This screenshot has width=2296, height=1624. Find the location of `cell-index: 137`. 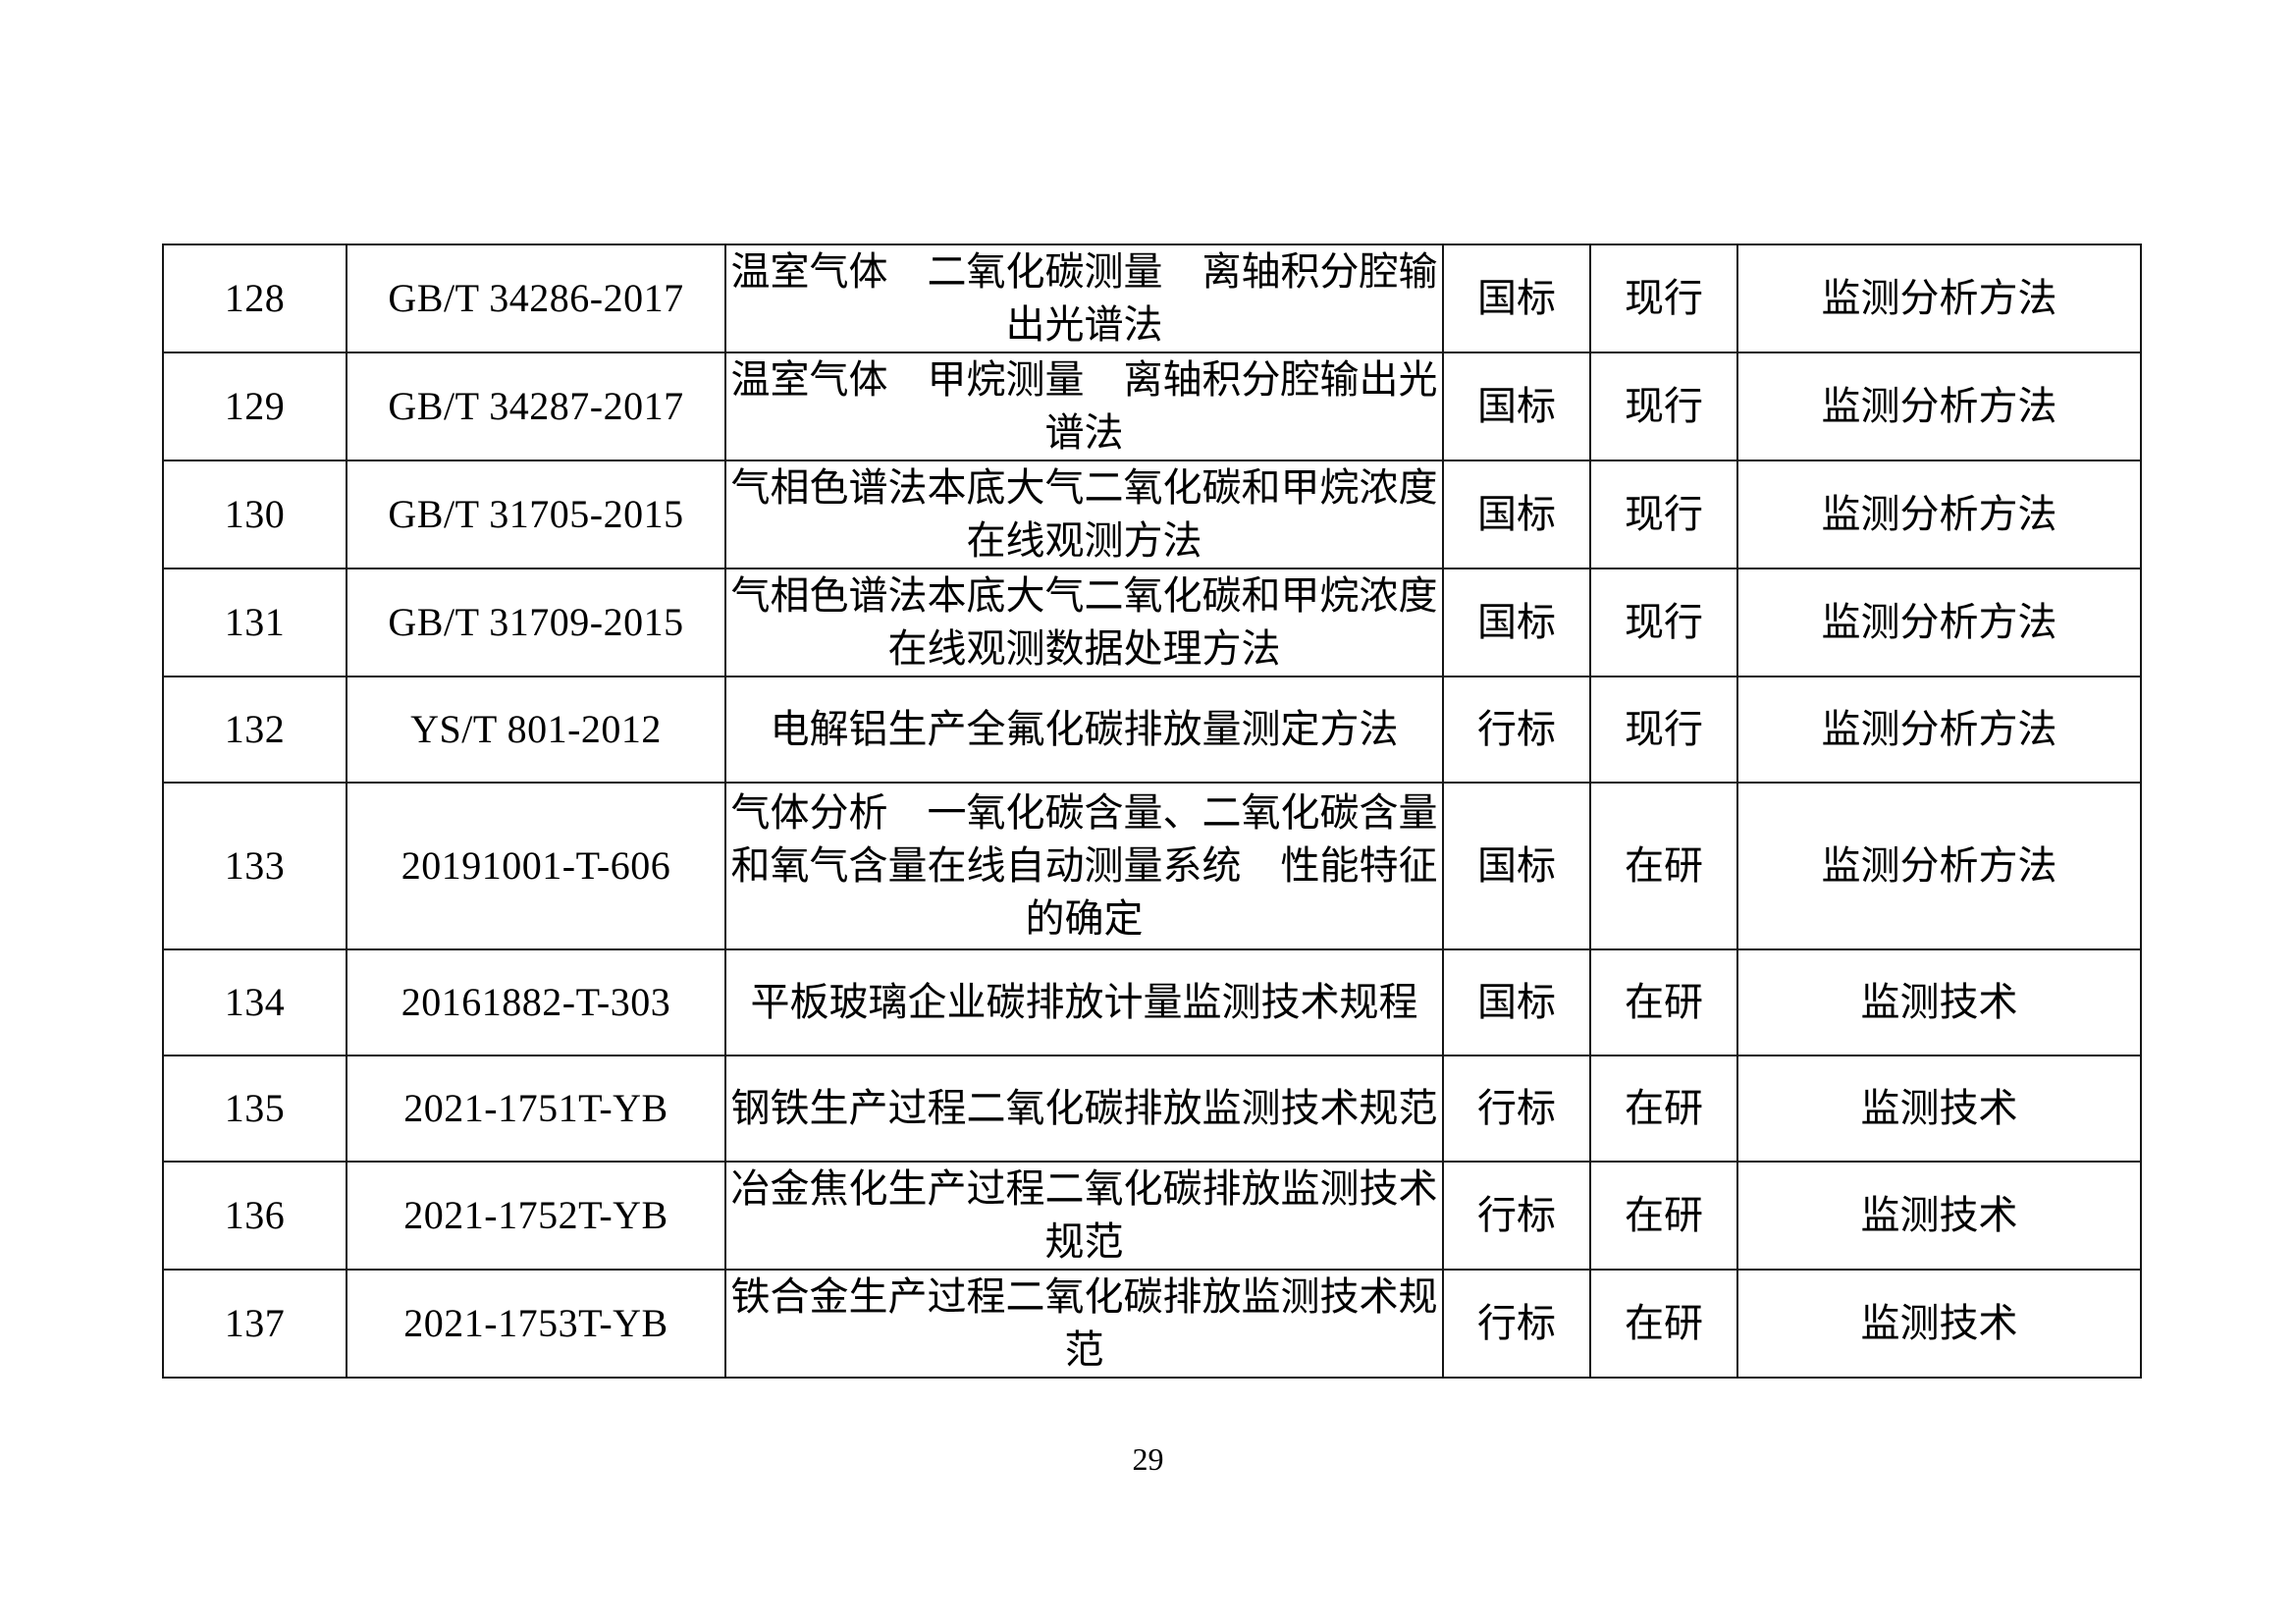

cell-index: 137 is located at coordinates (254, 1324).